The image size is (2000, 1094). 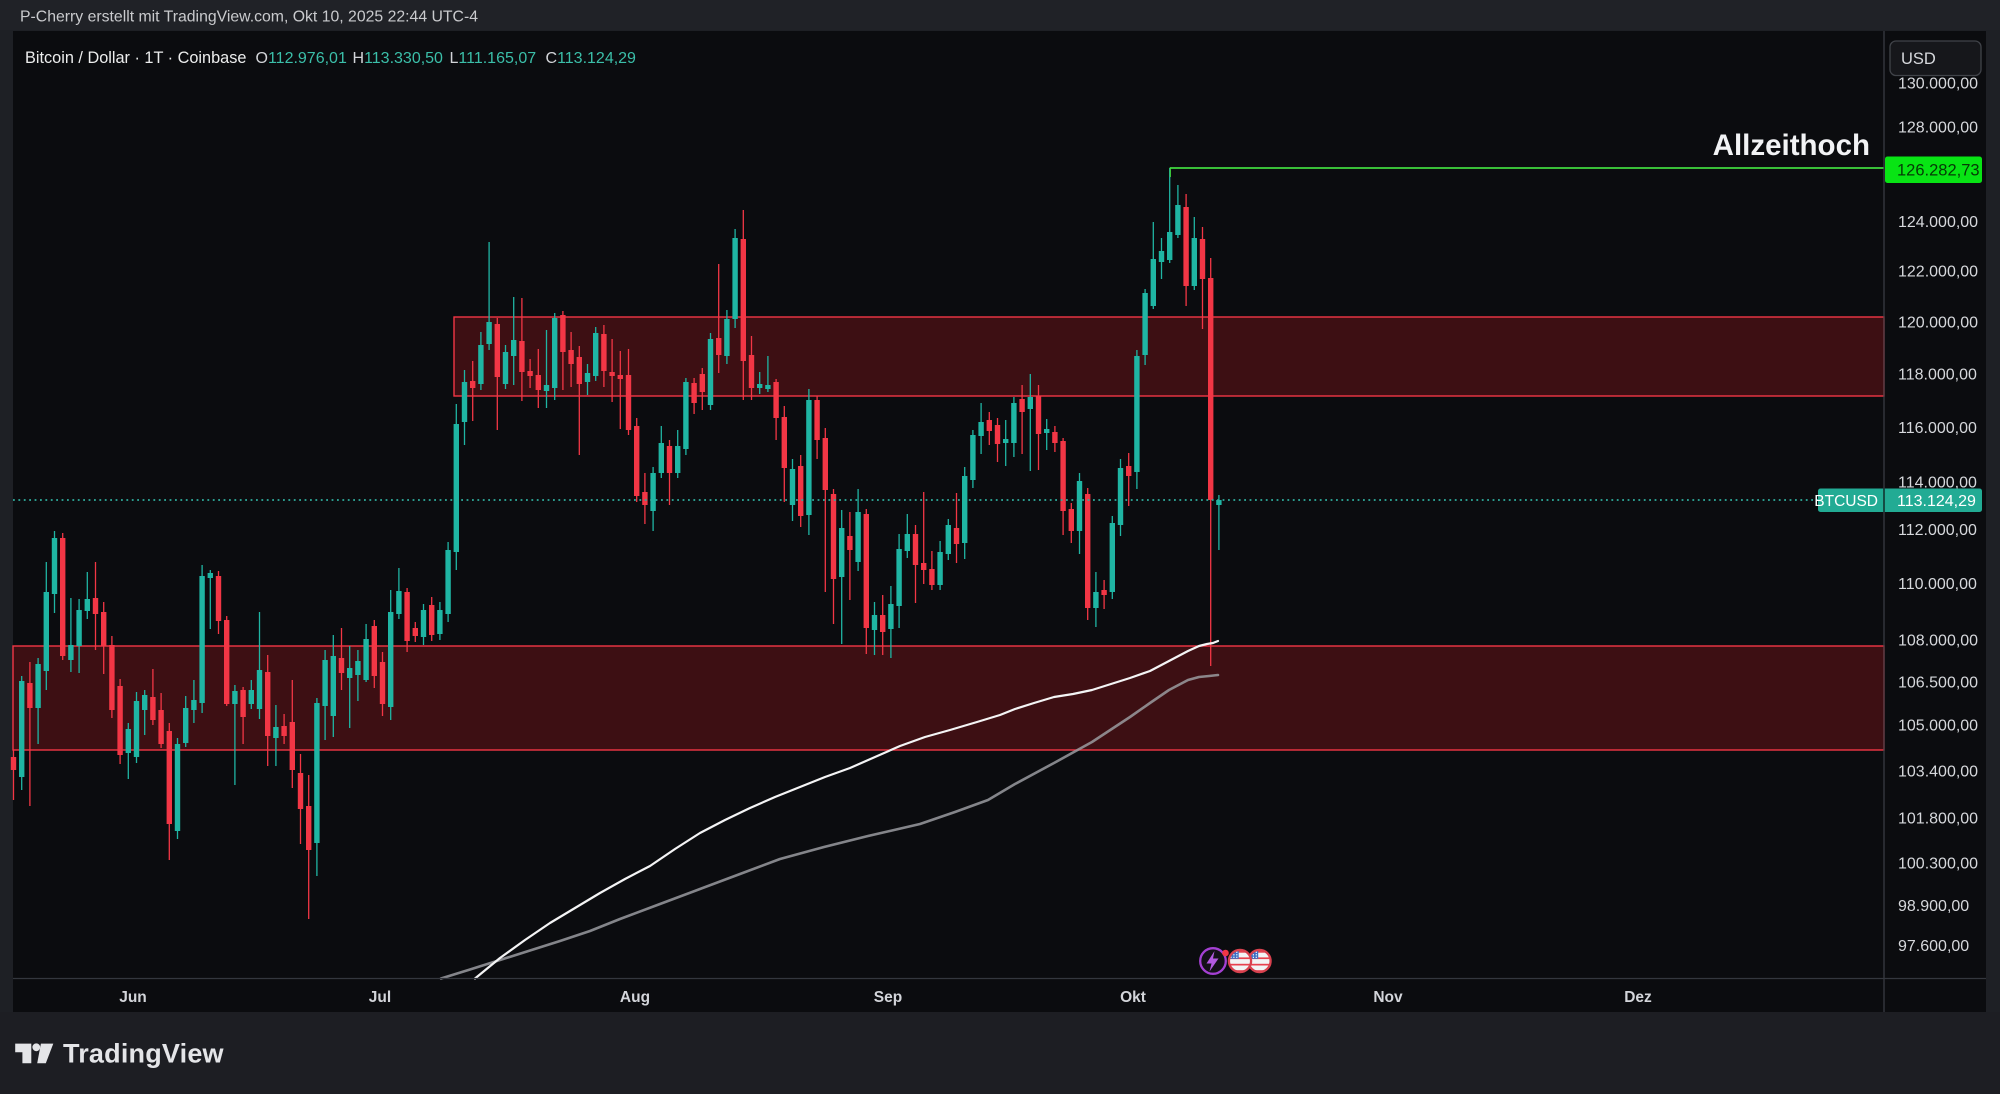 What do you see at coordinates (1938, 171) in the screenshot?
I see `svg-text: 126.282,73` at bounding box center [1938, 171].